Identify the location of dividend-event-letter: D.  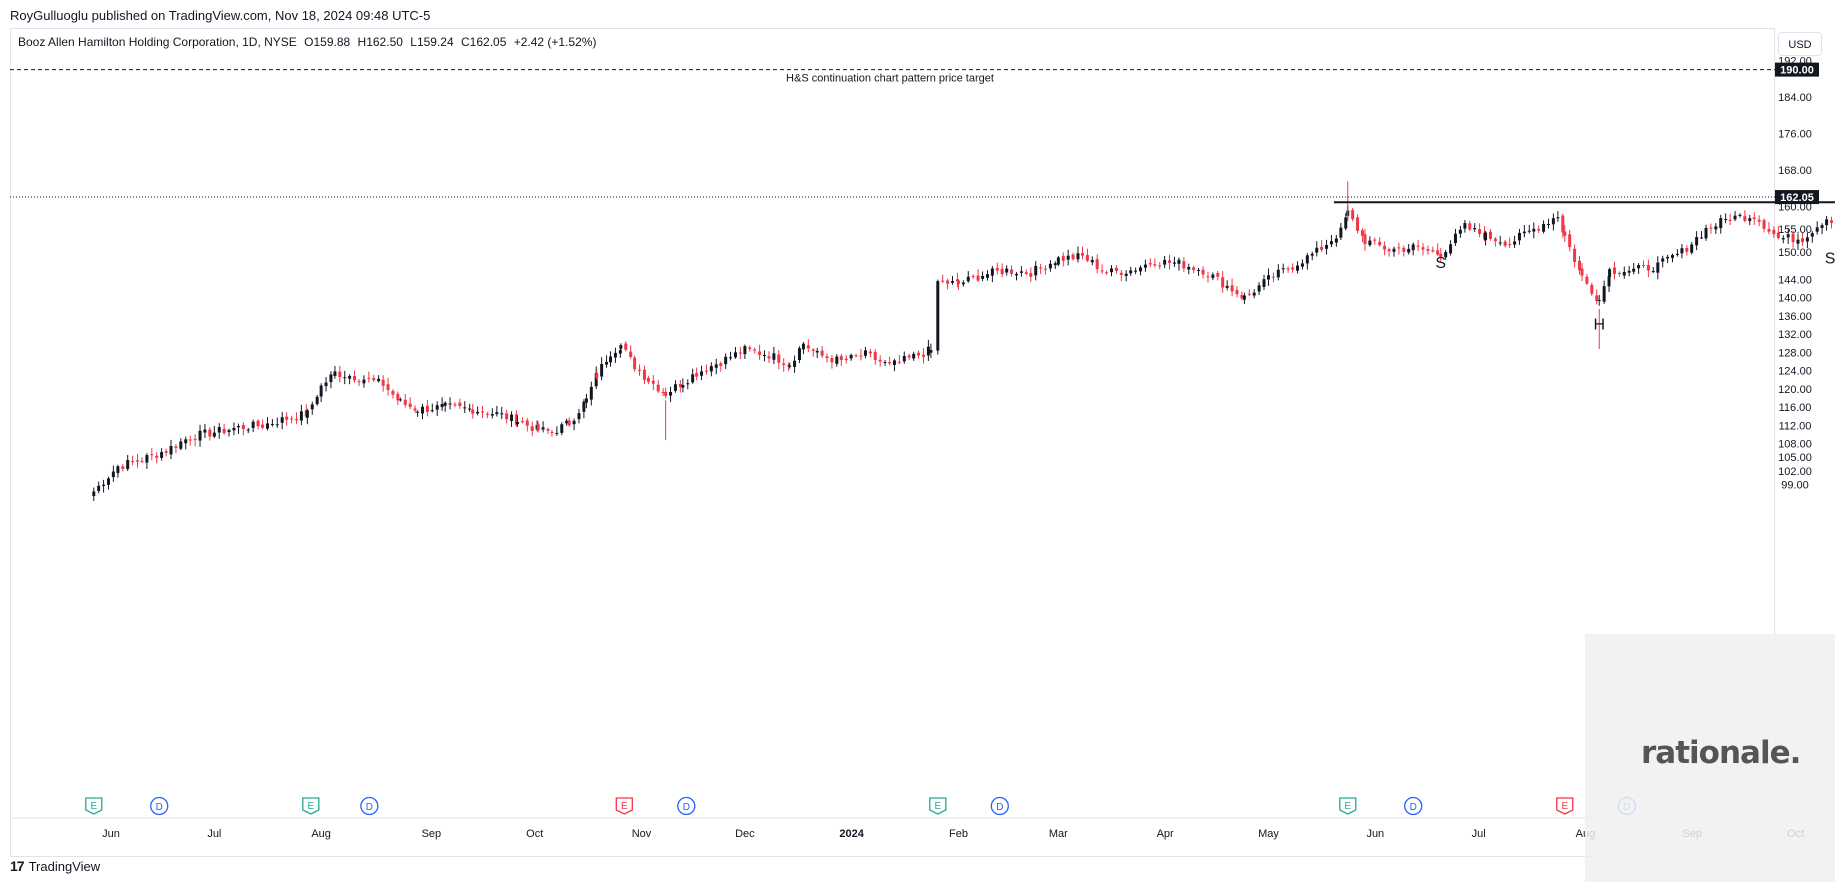
(369, 807).